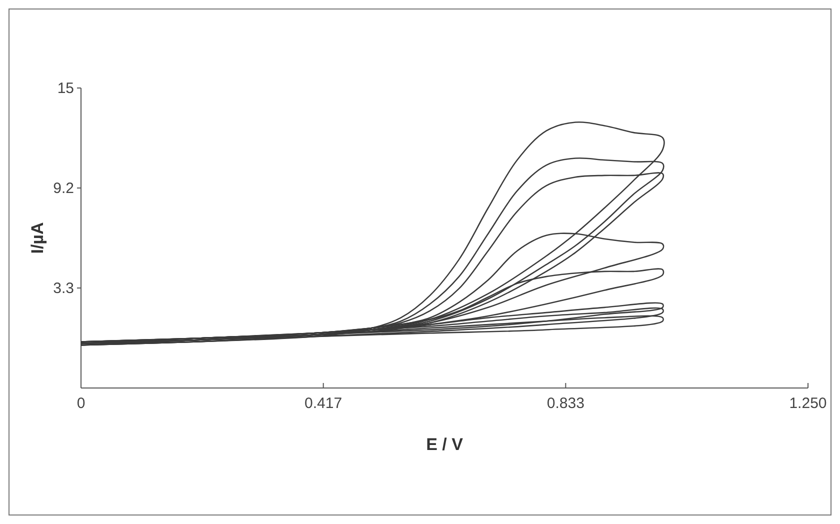 The height and width of the screenshot is (524, 840). Describe the element at coordinates (81, 403) in the screenshot. I see `x-tick-label: 0` at that location.